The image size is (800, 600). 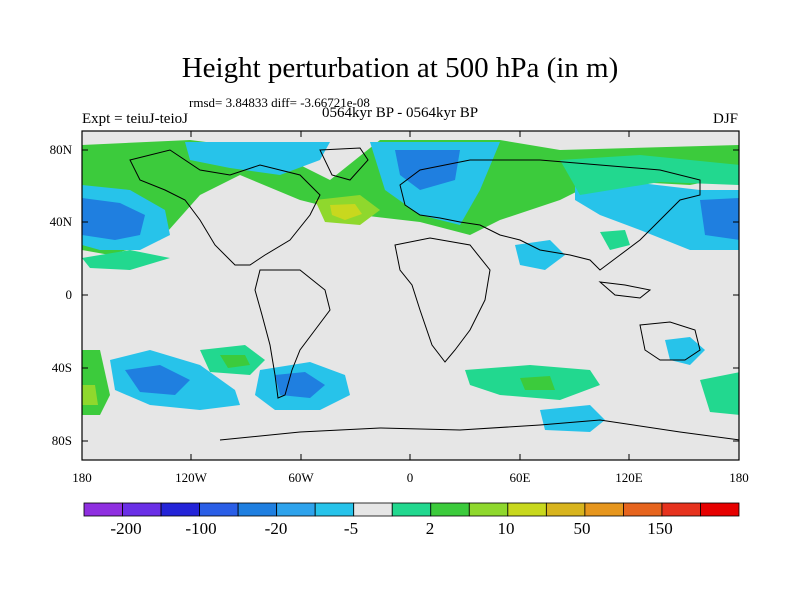 I want to click on colorbar-label: 10, so click(x=506, y=528).